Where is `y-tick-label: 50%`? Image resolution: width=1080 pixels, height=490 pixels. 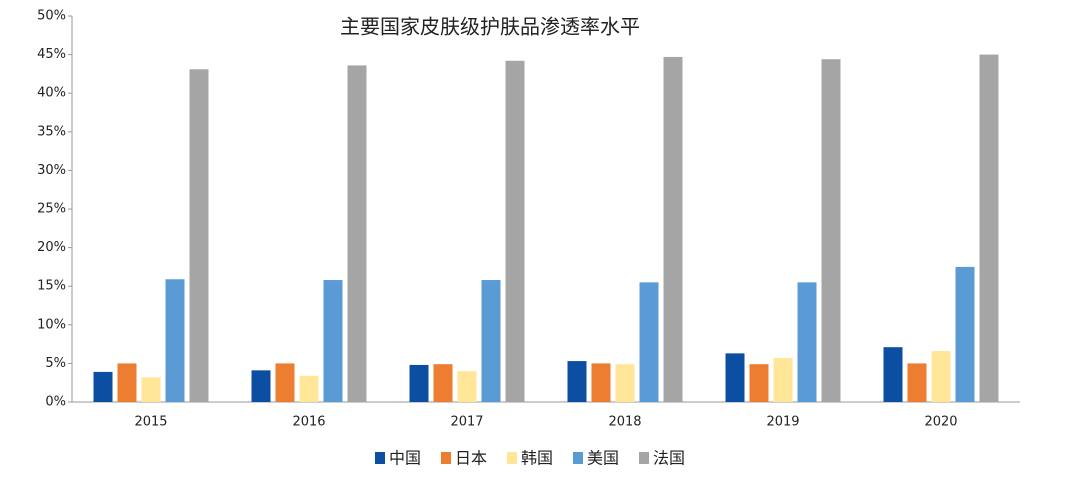 y-tick-label: 50% is located at coordinates (51, 16).